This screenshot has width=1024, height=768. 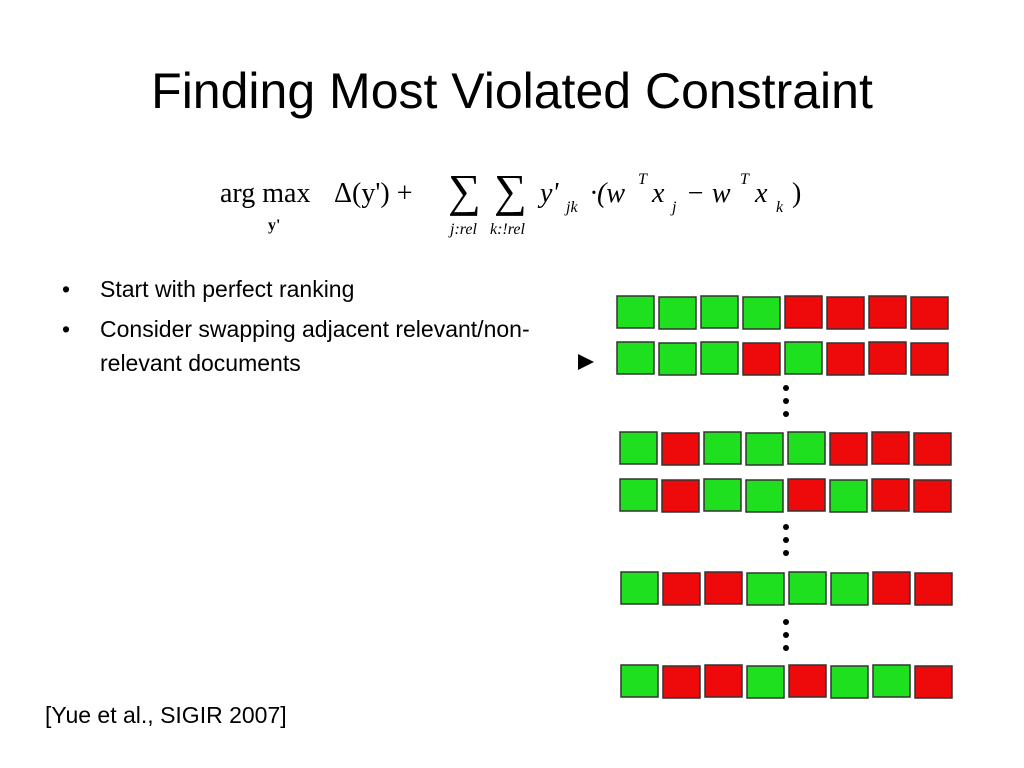 What do you see at coordinates (607, 193) in the screenshot?
I see `formula-part: ·(w` at bounding box center [607, 193].